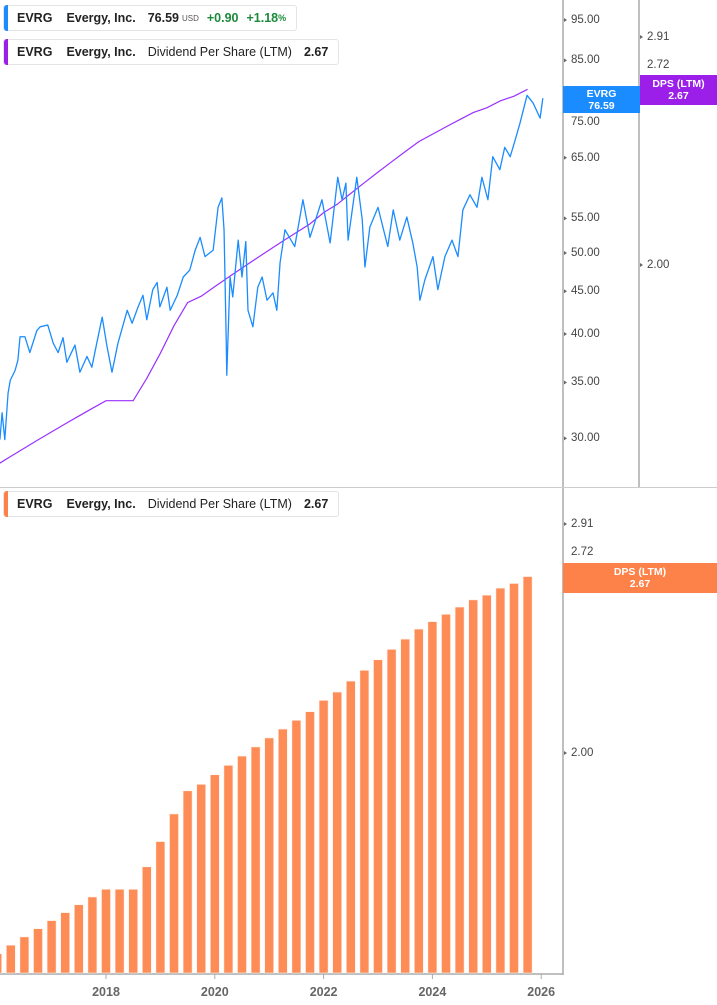  I want to click on dps-badge-bottom: DPS (LTM) 2.67, so click(640, 578).